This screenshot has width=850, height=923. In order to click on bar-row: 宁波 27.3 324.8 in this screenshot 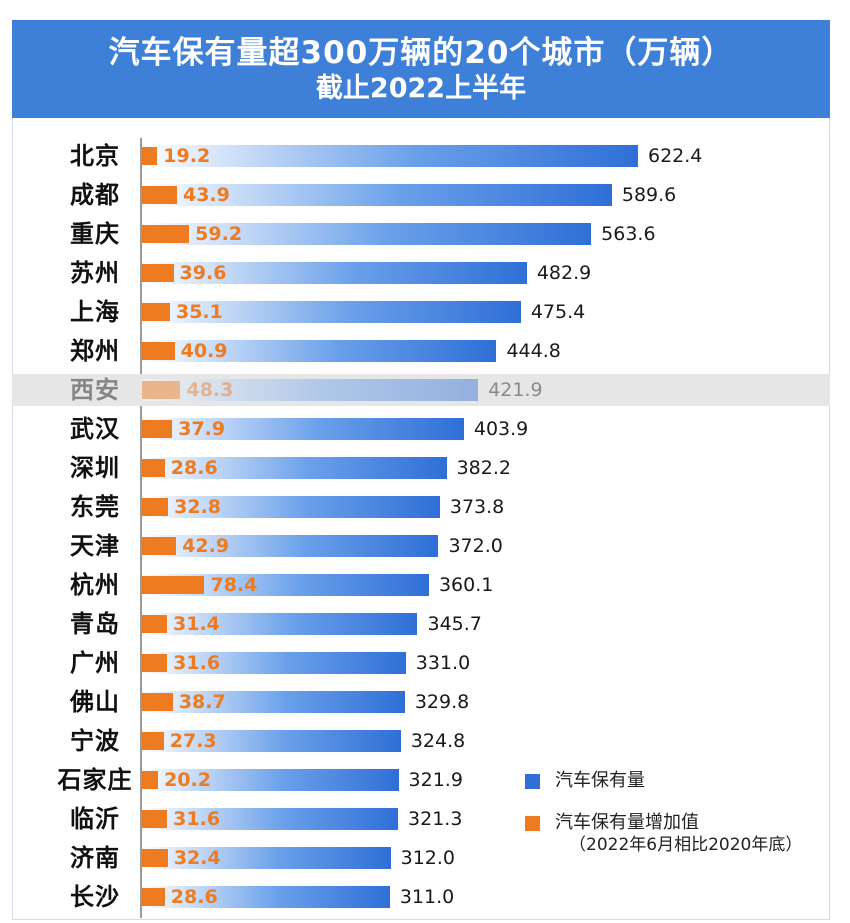, I will do `click(421, 741)`.